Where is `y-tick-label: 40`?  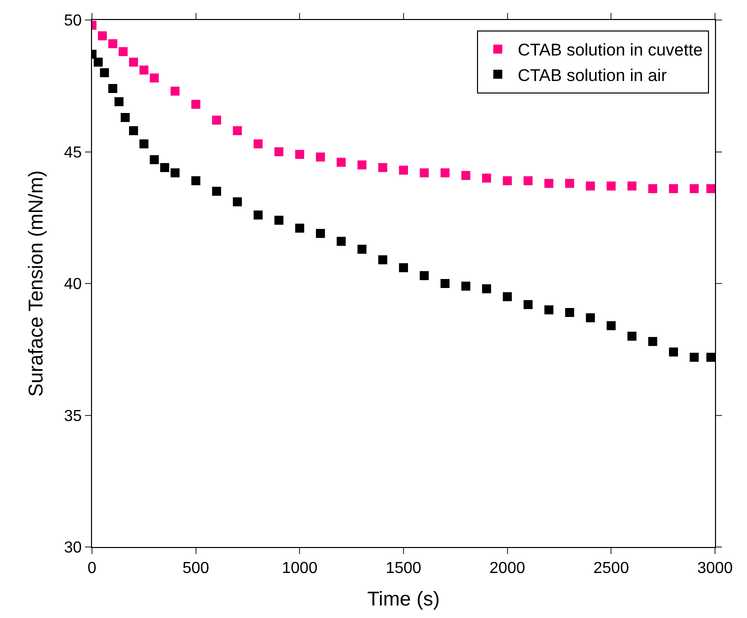 y-tick-label: 40 is located at coordinates (73, 285).